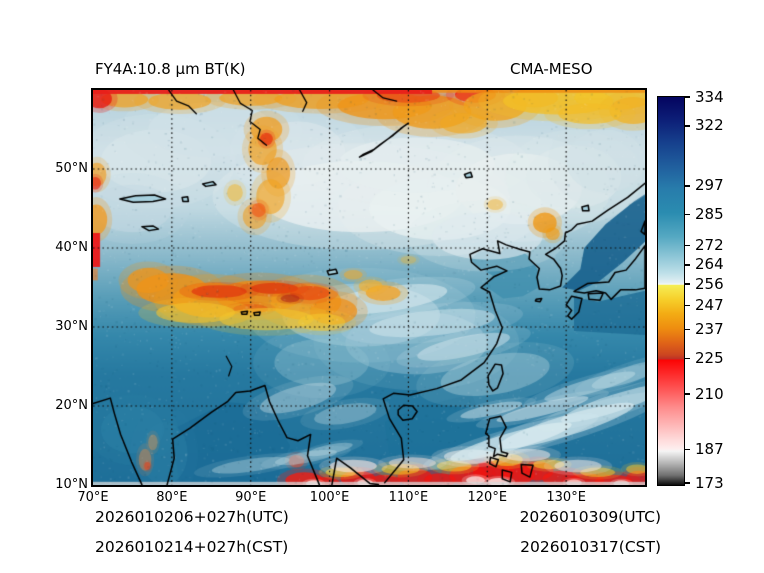  Describe the element at coordinates (709, 305) in the screenshot. I see `colorbar-tick-label: 247` at that location.